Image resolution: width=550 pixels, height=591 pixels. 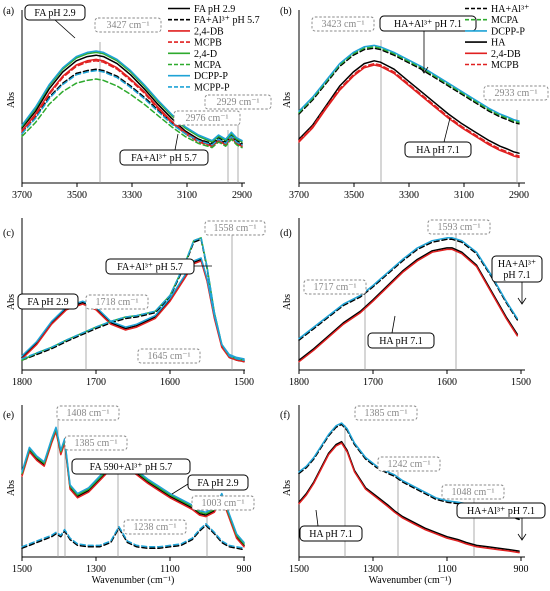 I want to click on legend-label: FA+Al³⁺ pH 5.7, so click(x=227, y=20).